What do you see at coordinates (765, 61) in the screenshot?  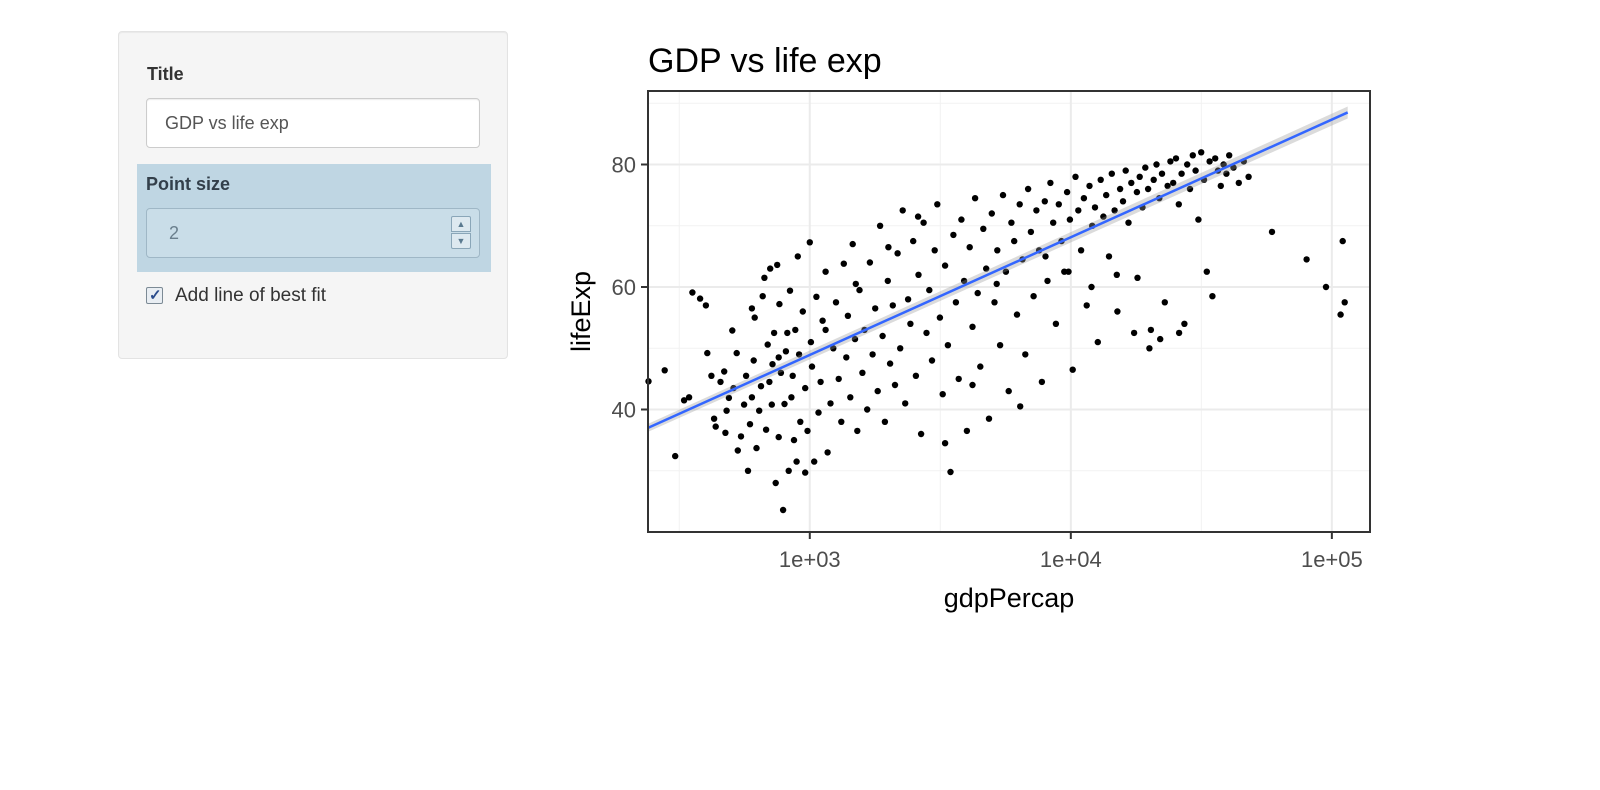 I see `chart-title: GDP vs life exp` at bounding box center [765, 61].